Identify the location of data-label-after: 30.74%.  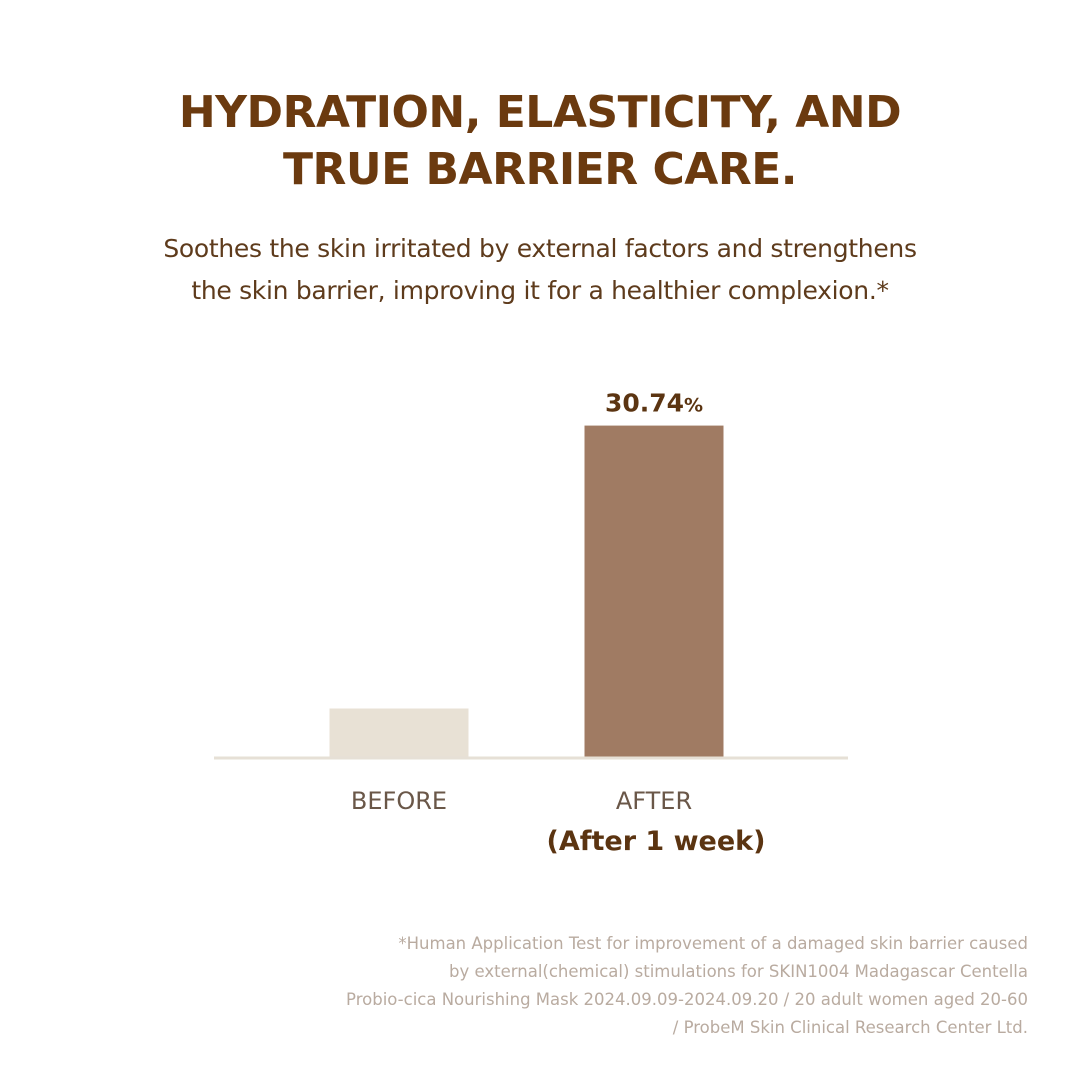
(654, 403).